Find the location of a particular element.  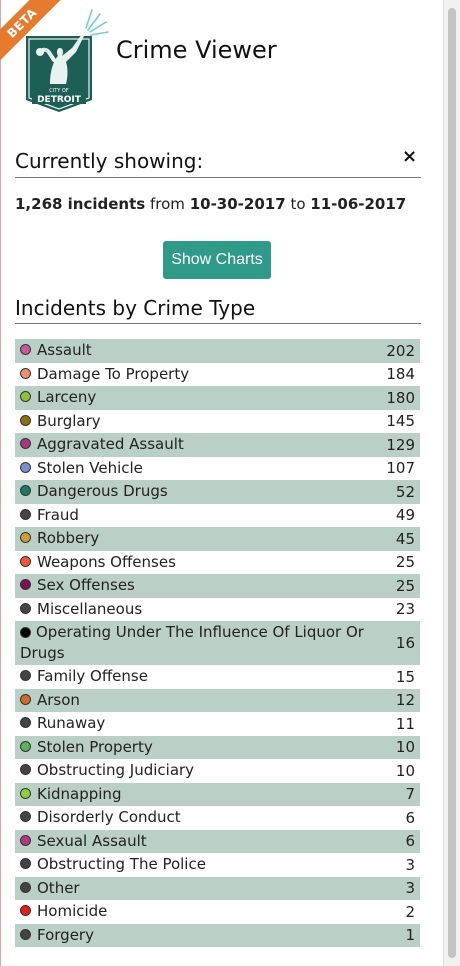

crime-type-count: 15 is located at coordinates (405, 676).